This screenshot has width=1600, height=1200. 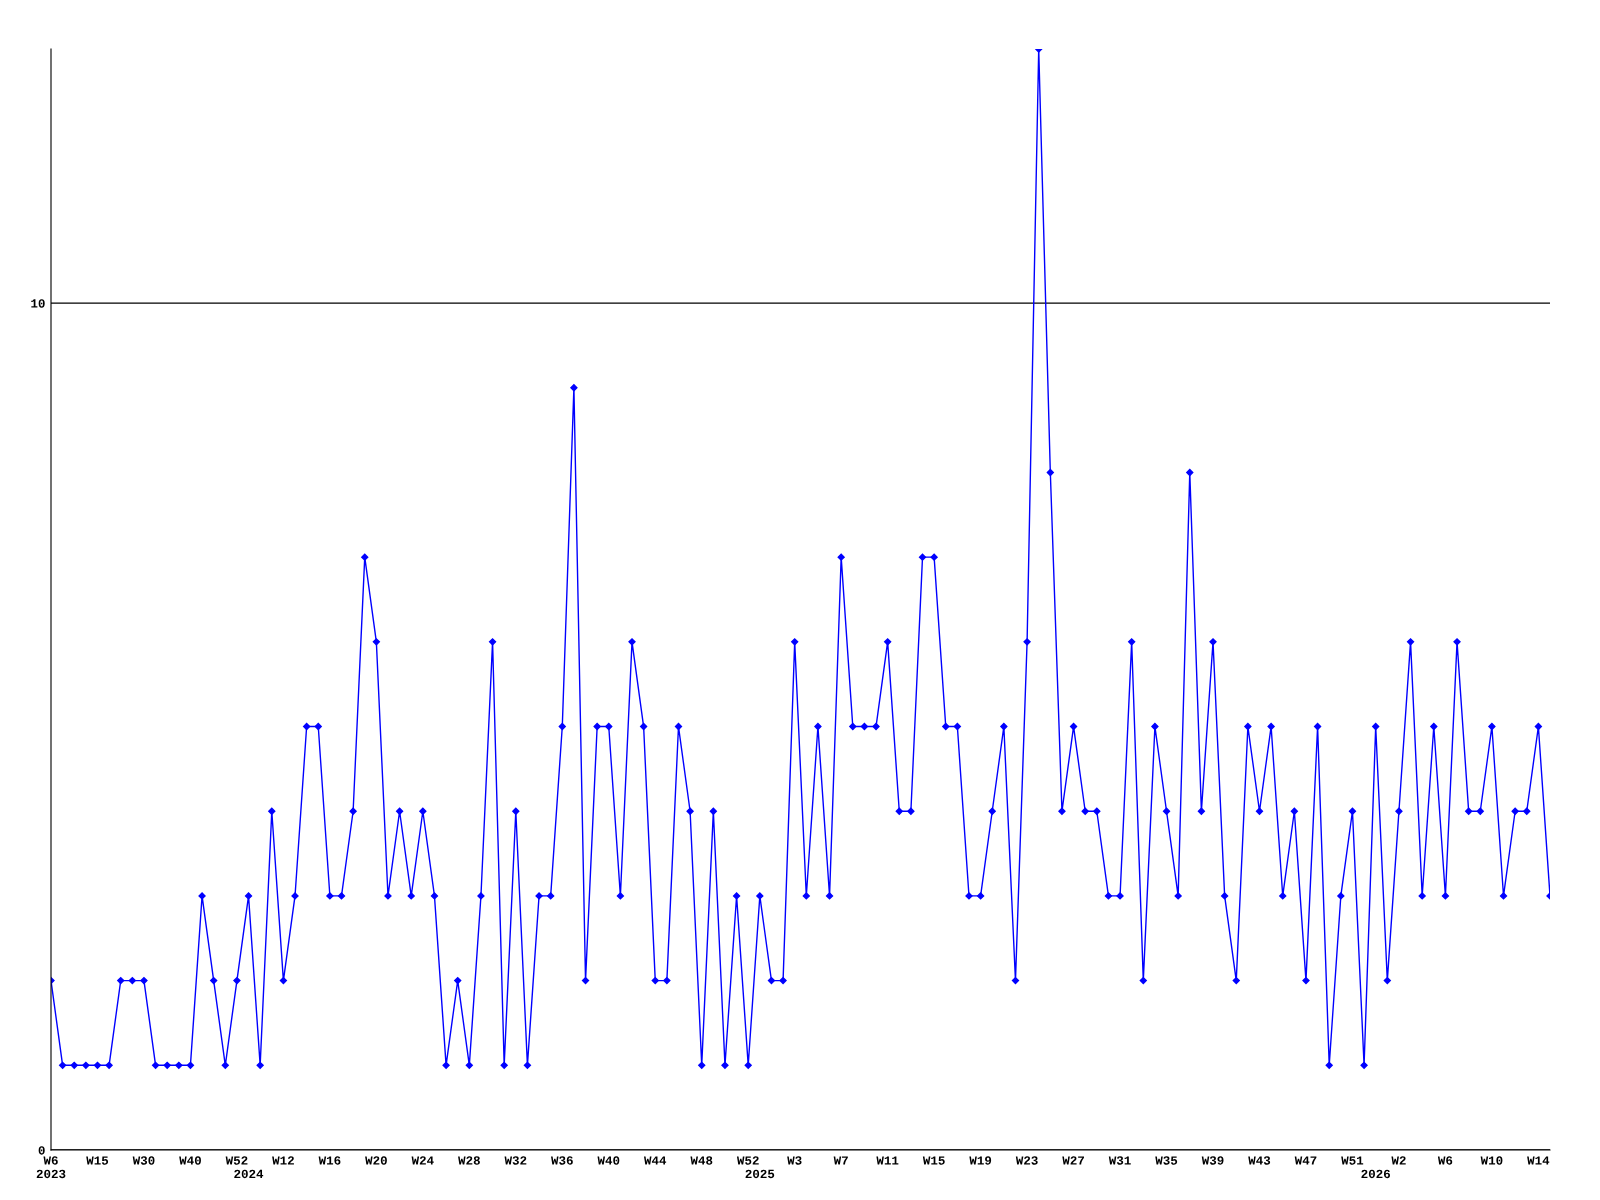 What do you see at coordinates (1119, 1160) in the screenshot?
I see `x-tick-label: W31` at bounding box center [1119, 1160].